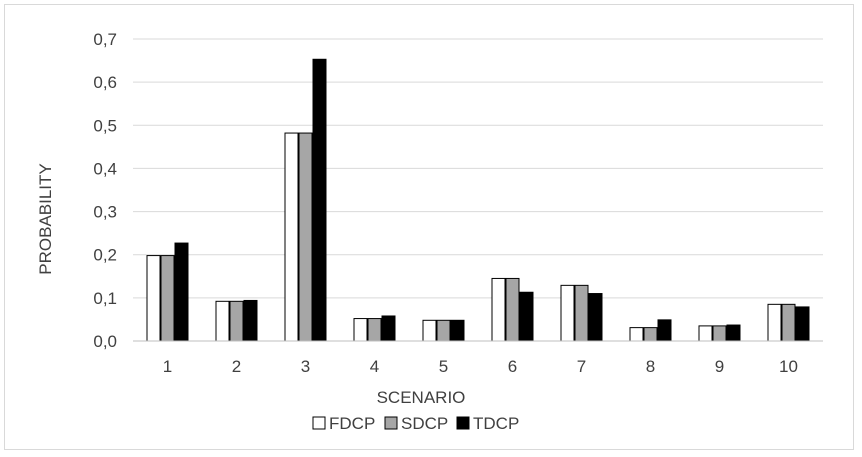 The width and height of the screenshot is (862, 457). I want to click on y-tick-label: 0,1, so click(105, 298).